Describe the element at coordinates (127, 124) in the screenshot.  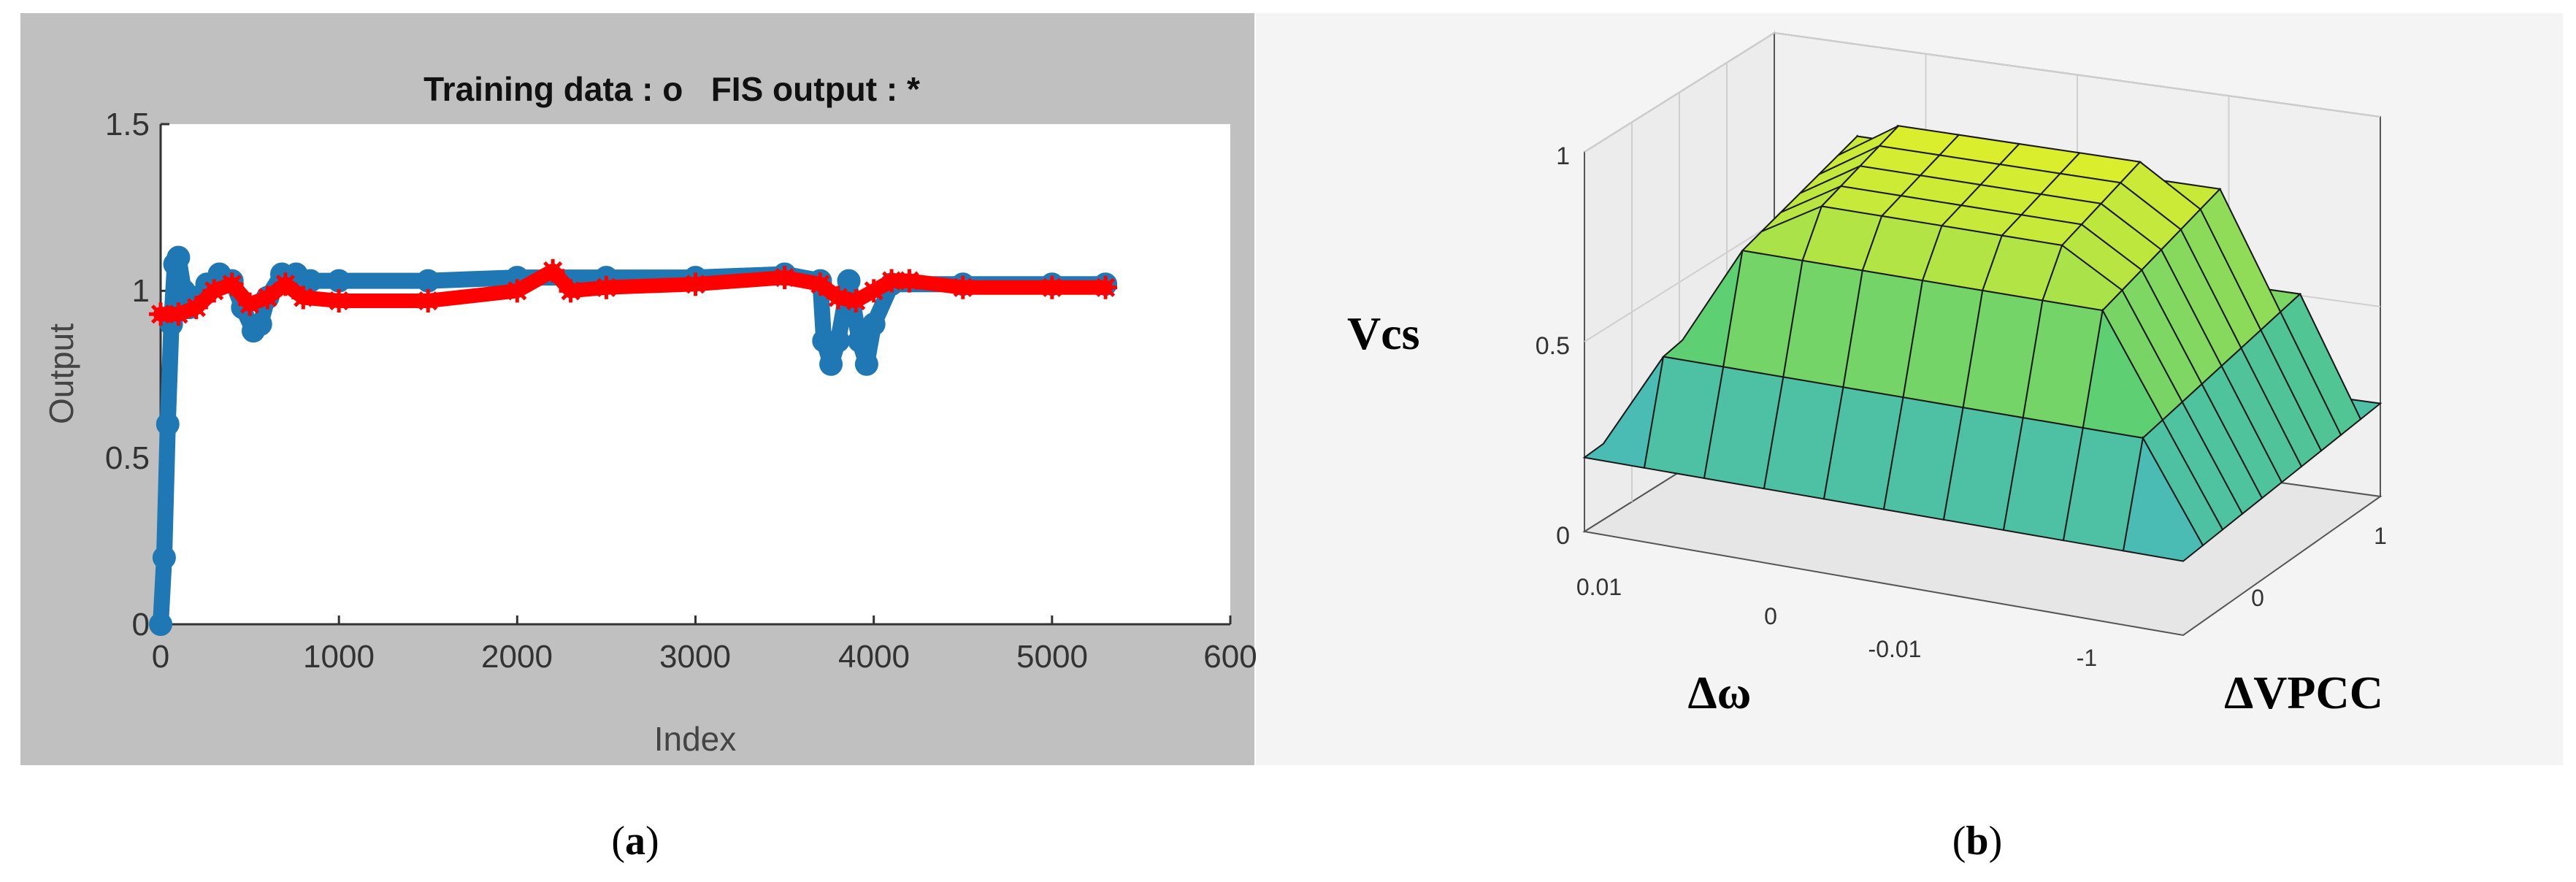
I see `a-ytick-label: 1.5` at that location.